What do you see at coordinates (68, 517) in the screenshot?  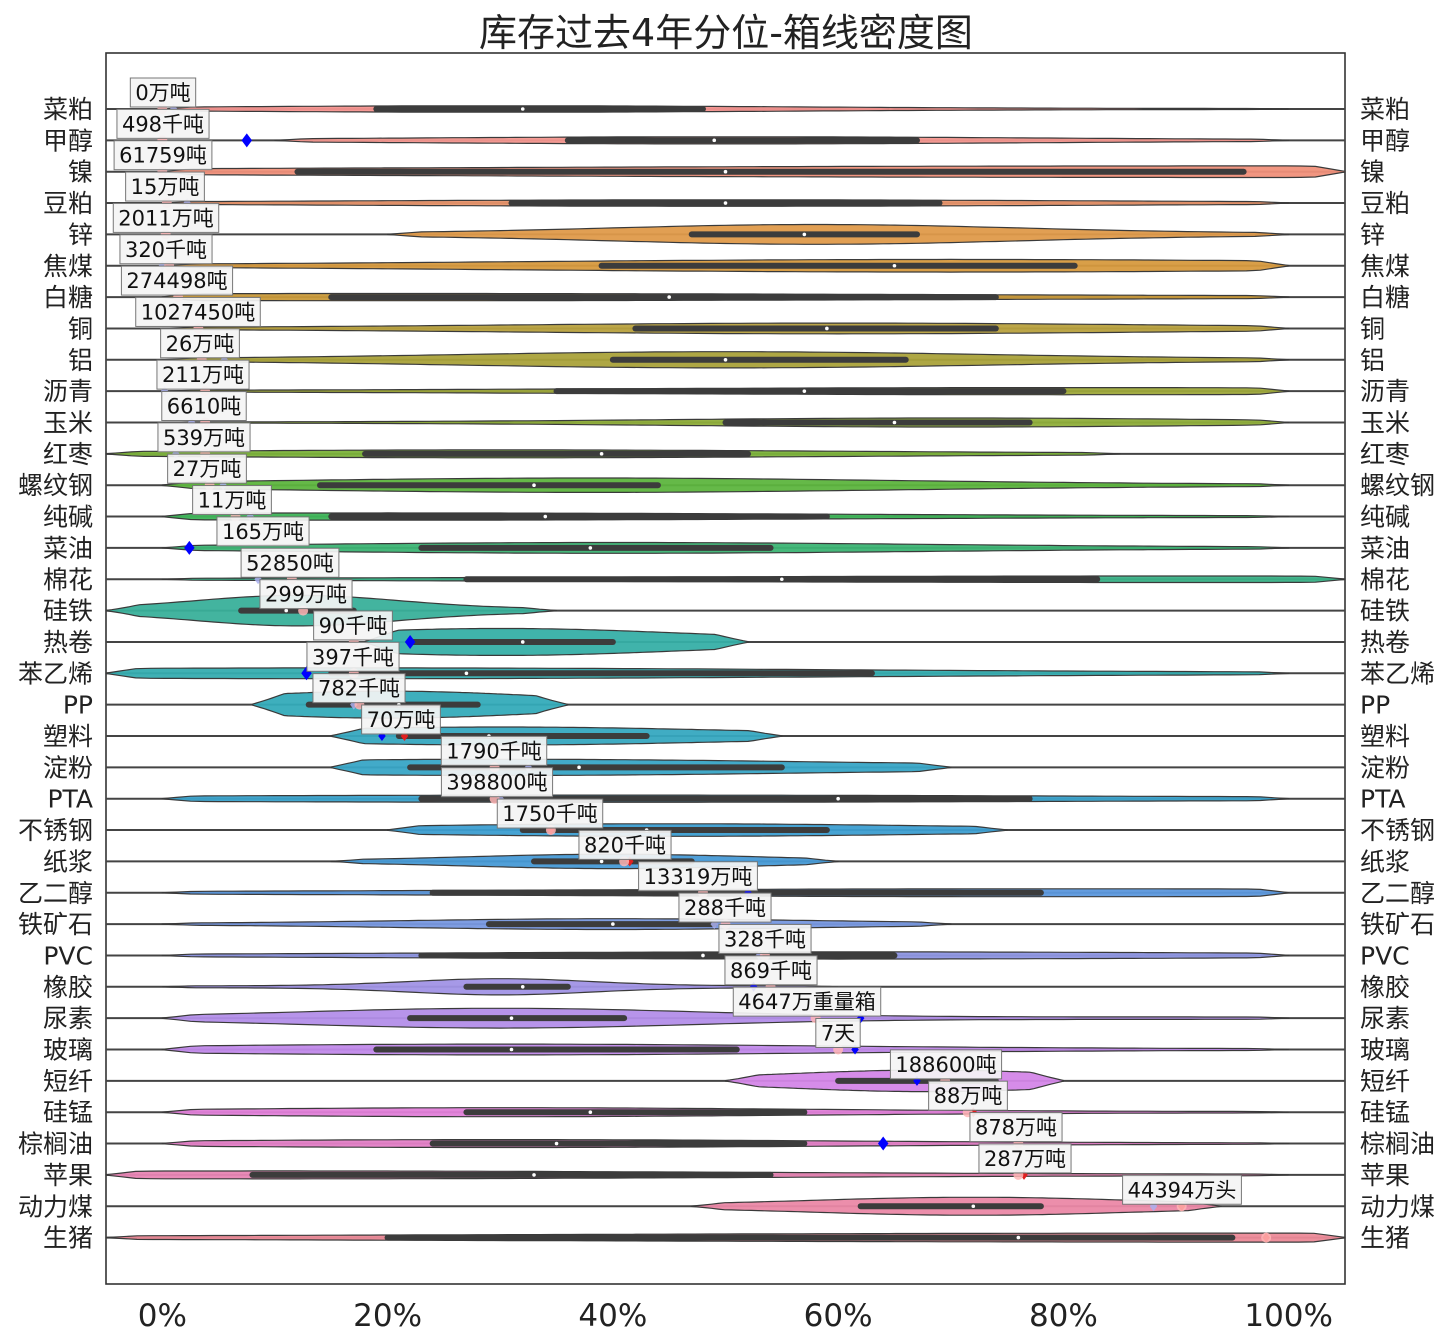 I see `y-label-left: 纯碱` at bounding box center [68, 517].